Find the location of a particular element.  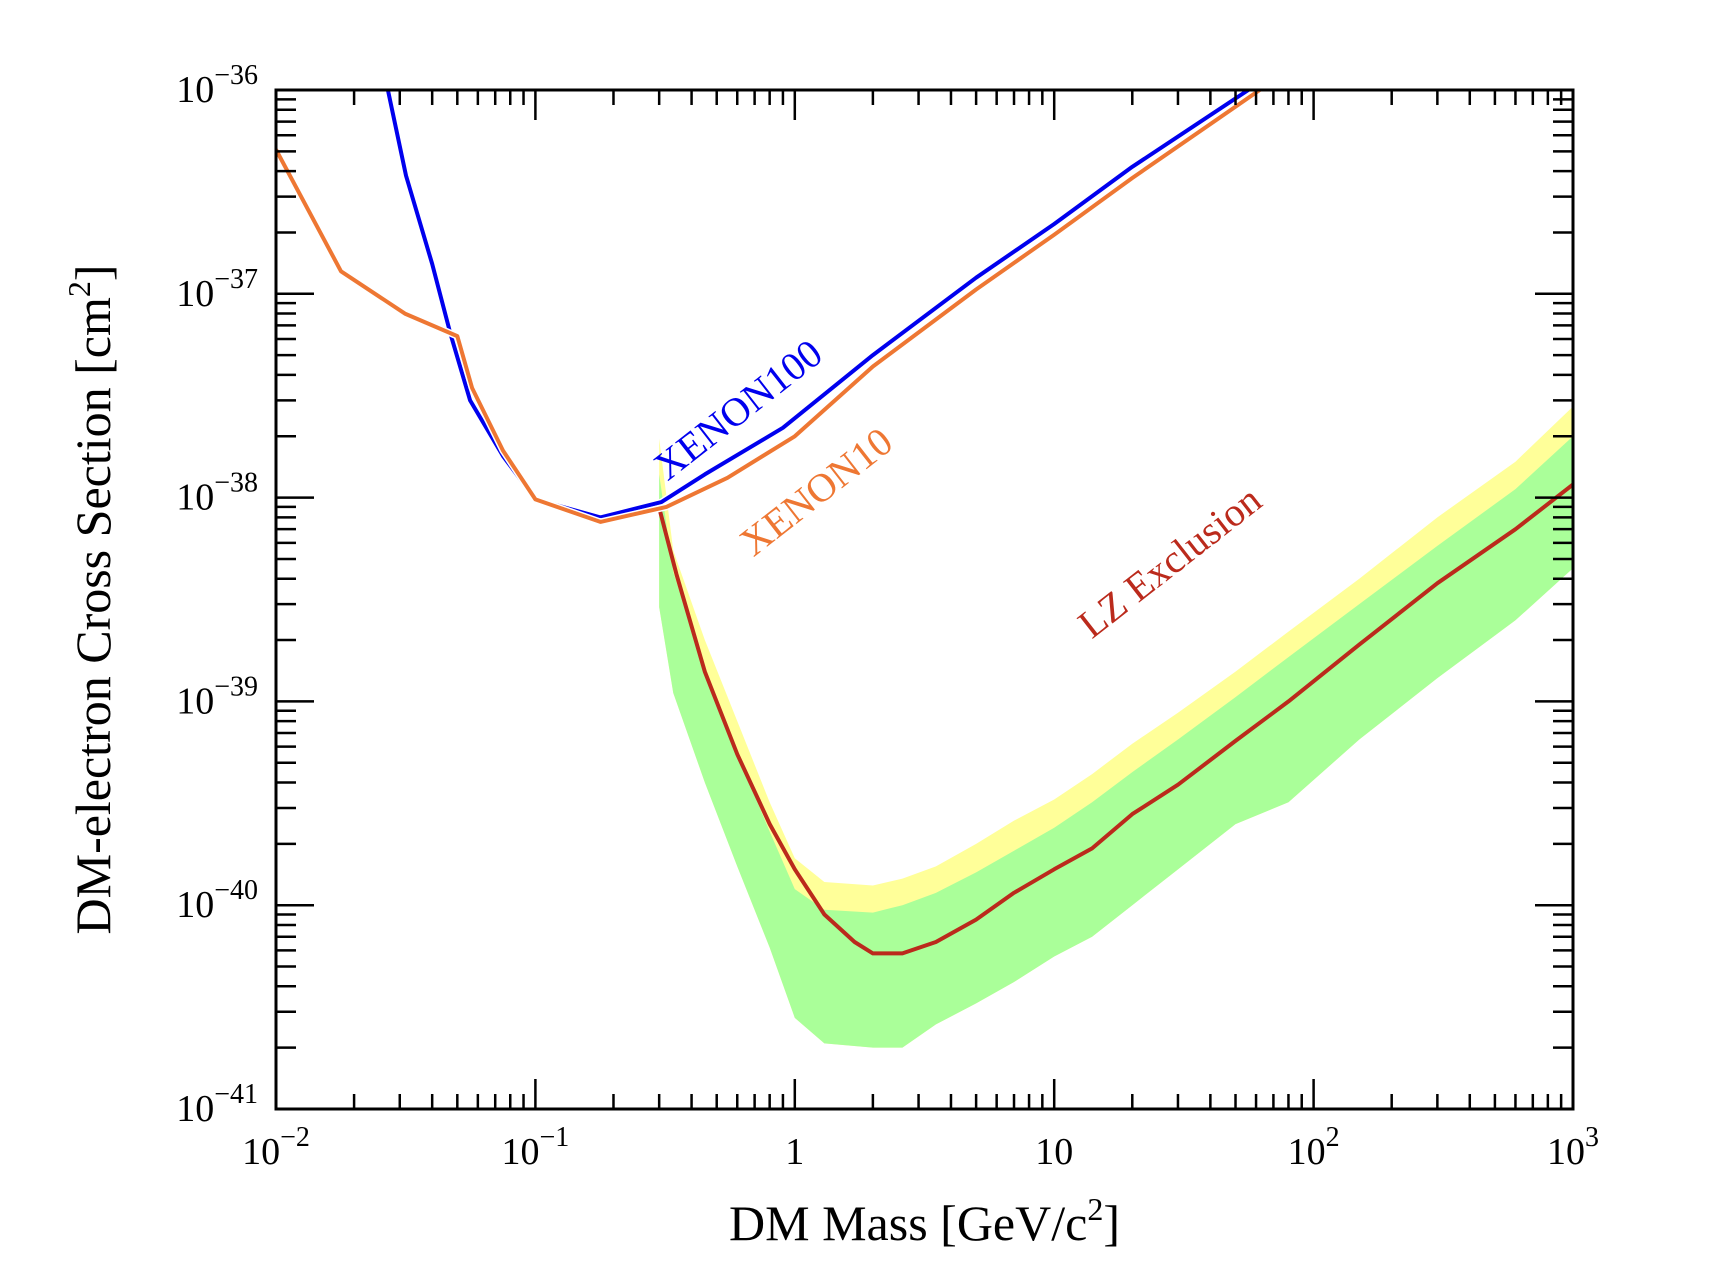

x-tick-label: 10⁻² is located at coordinates (276, 1147).